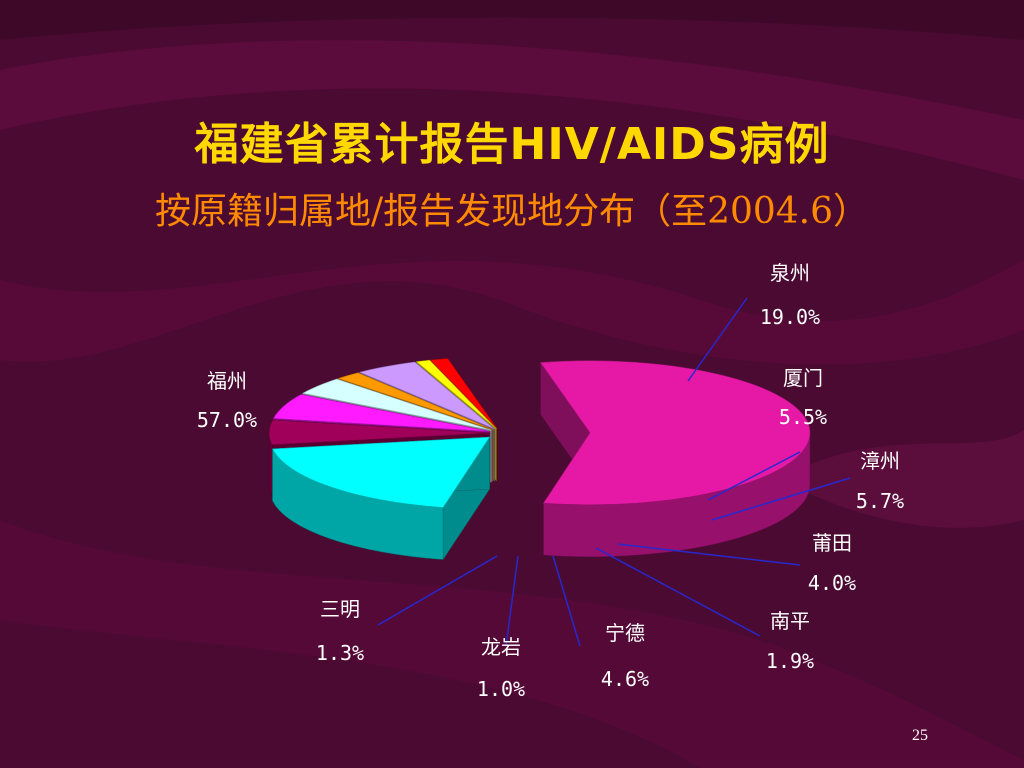 This screenshot has height=768, width=1024. I want to click on slide-title: 福建省累计报告HIV/AIDS病例, so click(512, 144).